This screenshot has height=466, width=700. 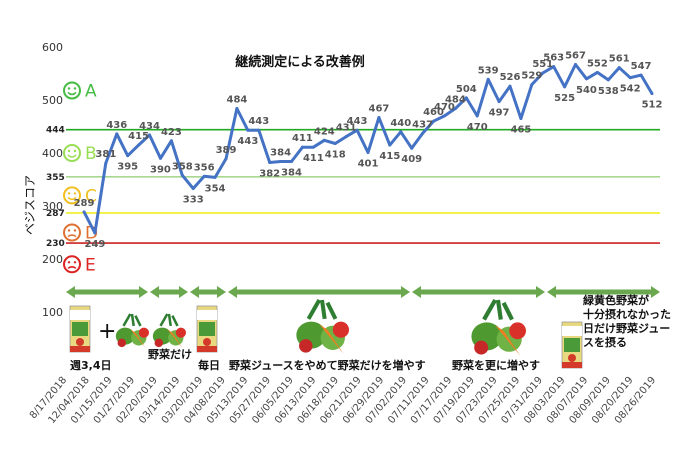 What do you see at coordinates (94, 244) in the screenshot?
I see `data-label: 249` at bounding box center [94, 244].